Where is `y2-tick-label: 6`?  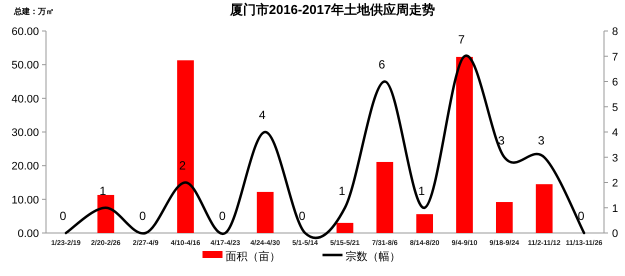
y2-tick-label: 6 is located at coordinates (615, 82).